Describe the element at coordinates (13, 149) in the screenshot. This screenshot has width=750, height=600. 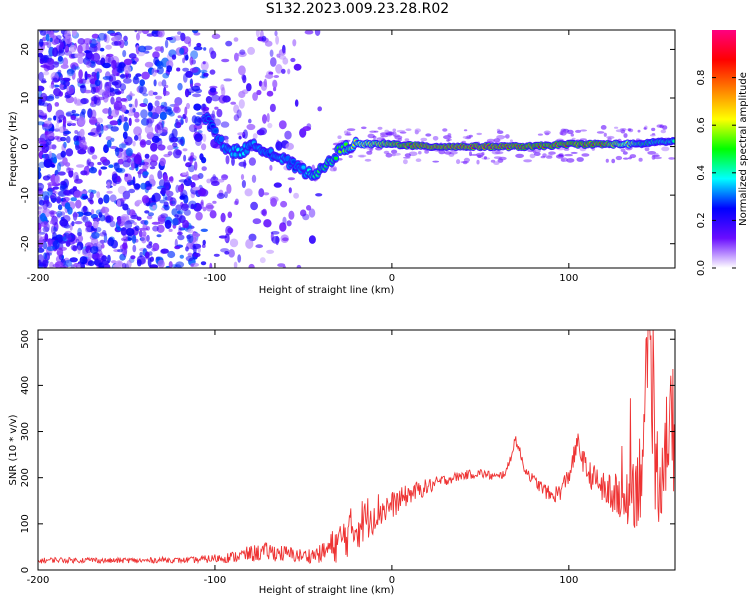
I see `y-axis-label: Frequency (Hz)` at that location.